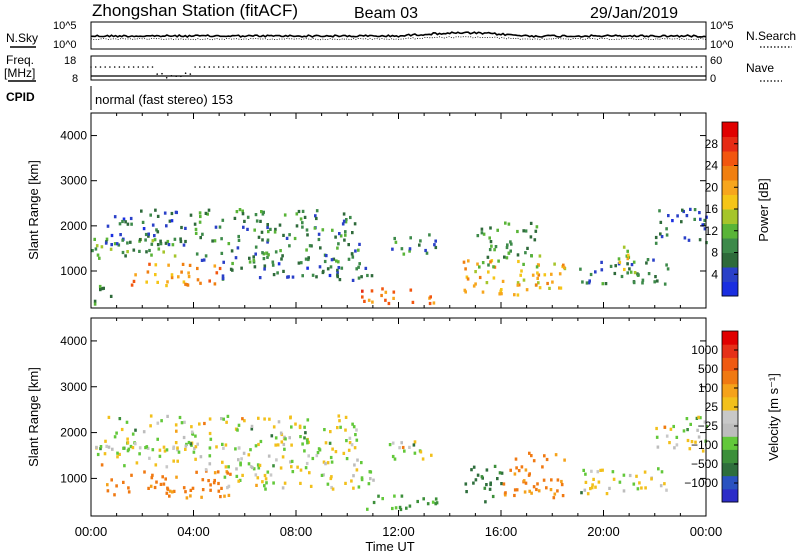 The height and width of the screenshot is (554, 800). I want to click on power-heatmap-cells, so click(399, 256).